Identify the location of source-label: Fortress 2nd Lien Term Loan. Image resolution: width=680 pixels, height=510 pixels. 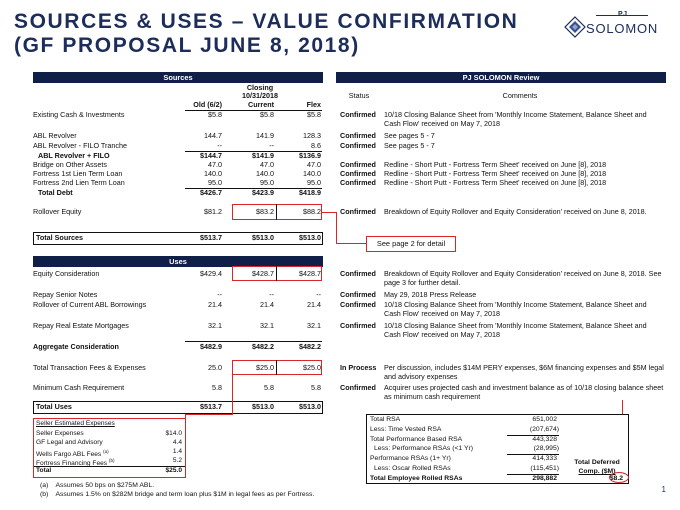
(79, 182).